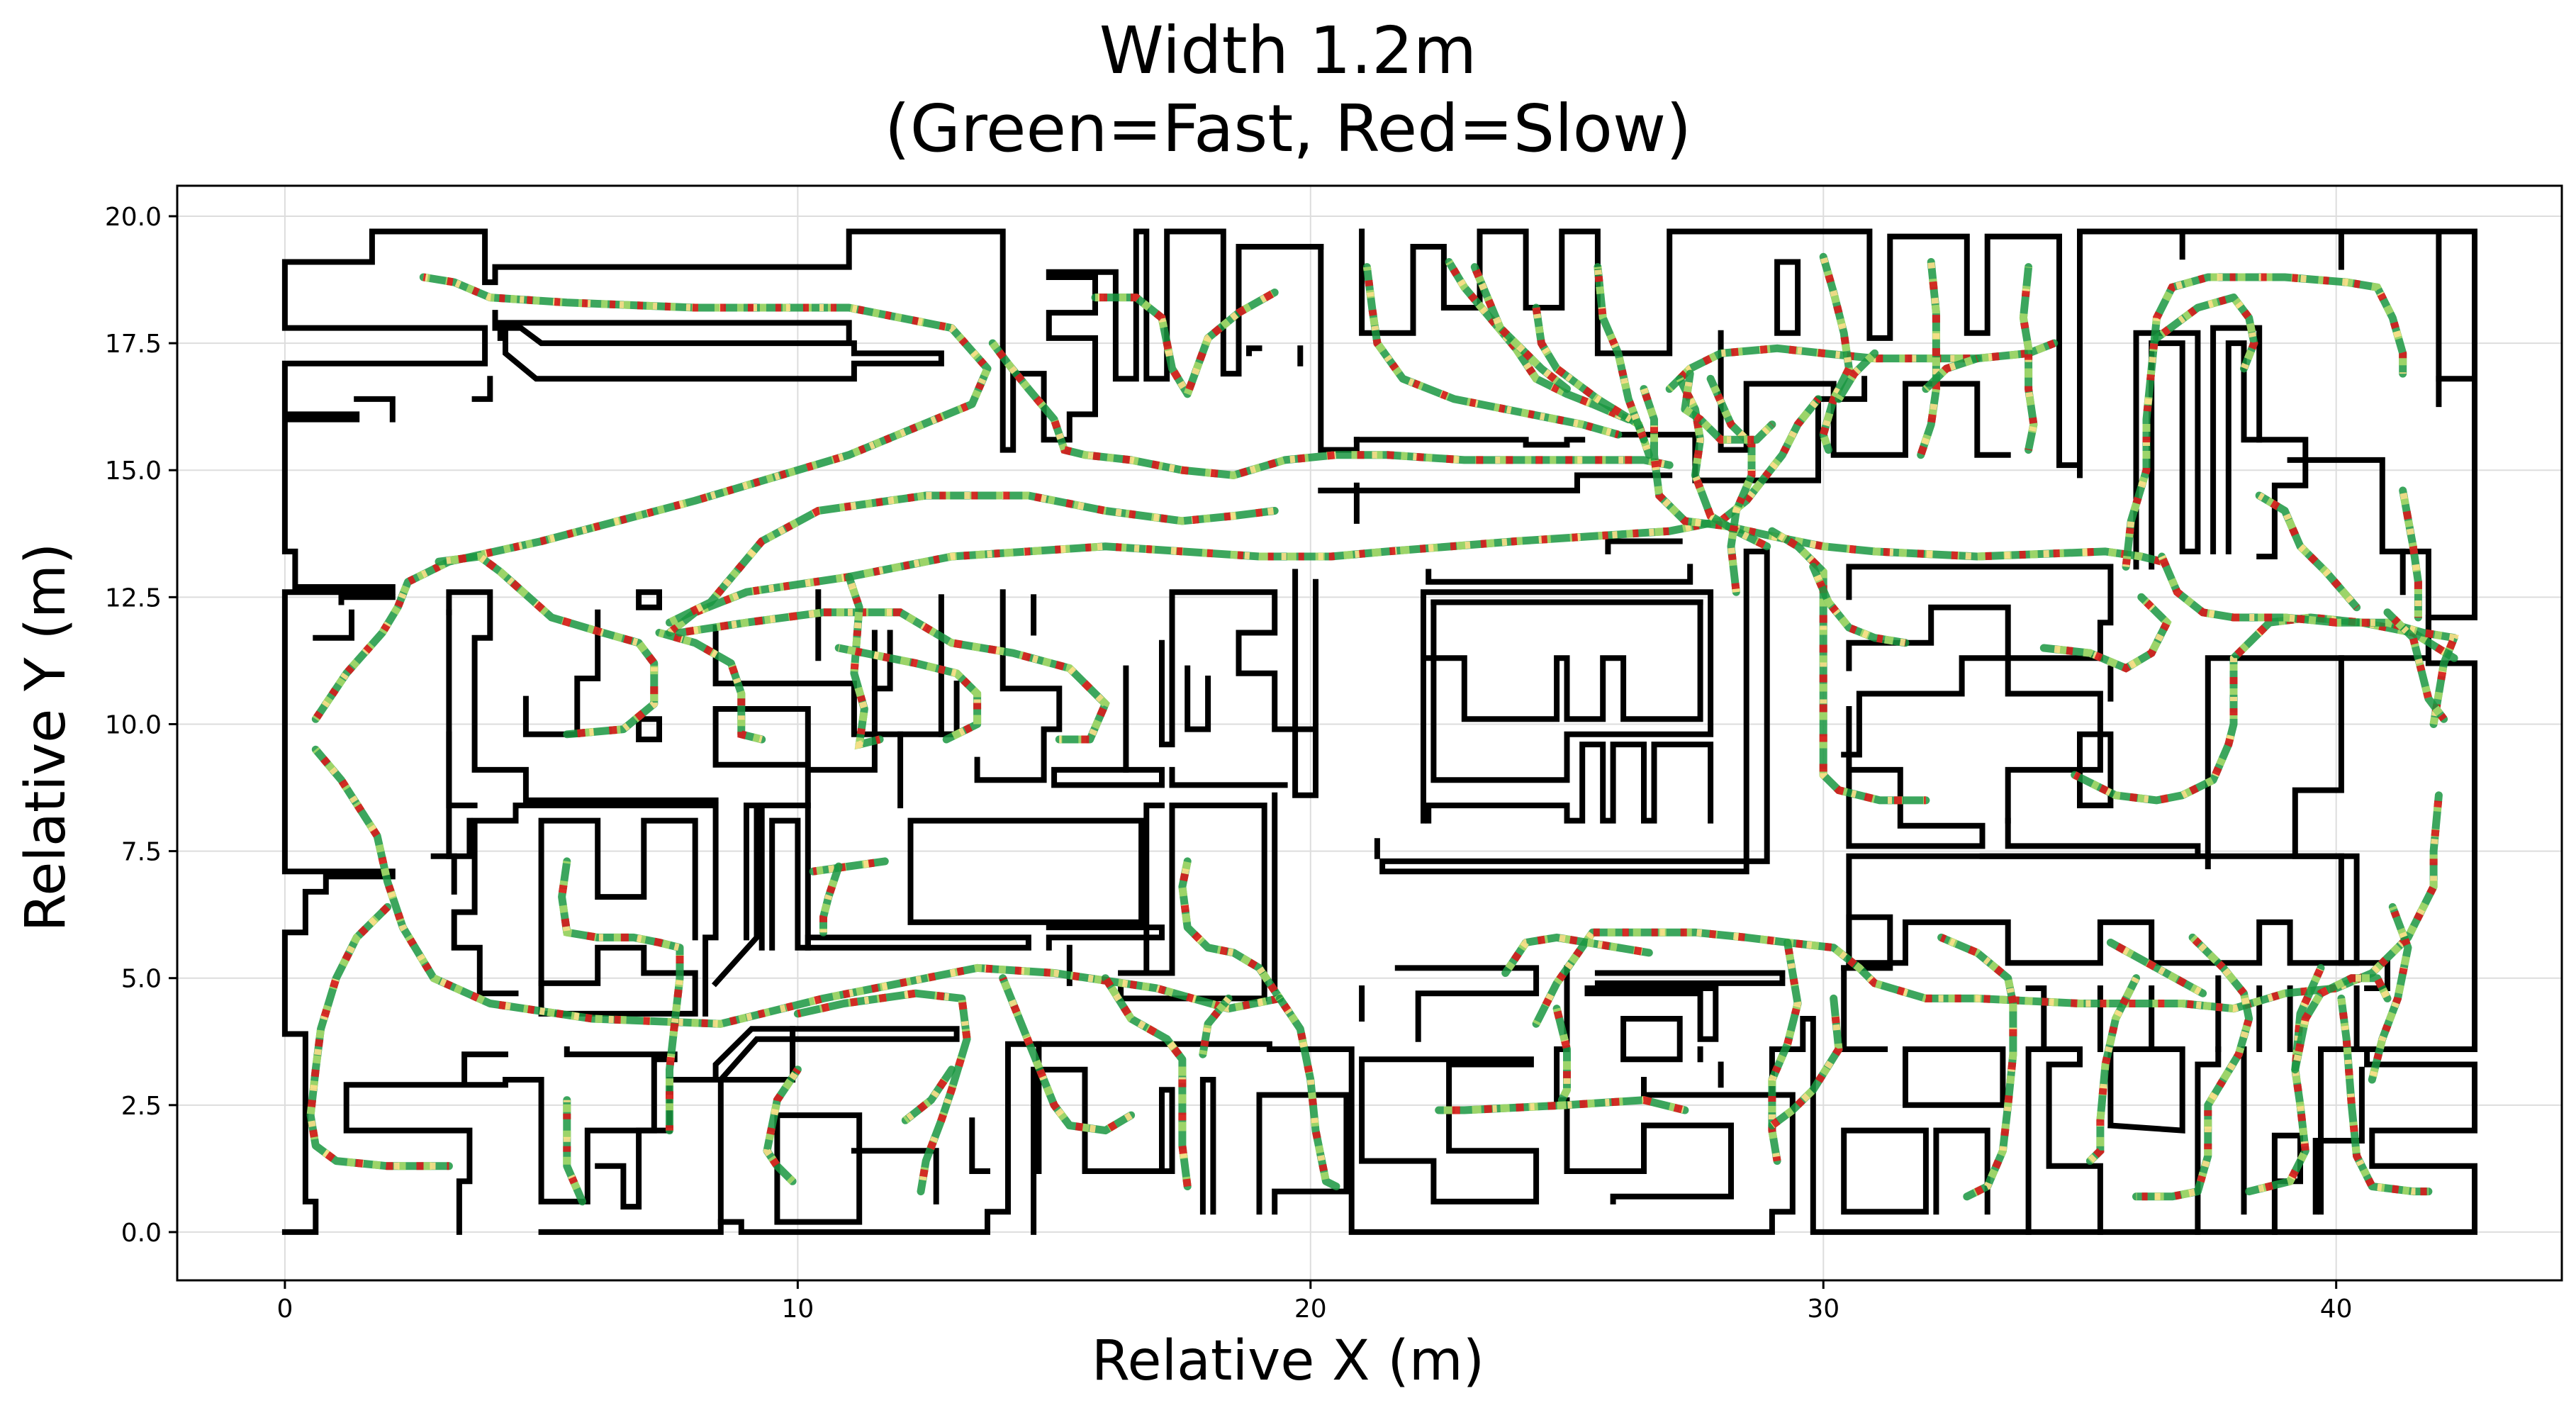 The width and height of the screenshot is (2576, 1420). What do you see at coordinates (134, 598) in the screenshot?
I see `y-tick-label: 12.5` at bounding box center [134, 598].